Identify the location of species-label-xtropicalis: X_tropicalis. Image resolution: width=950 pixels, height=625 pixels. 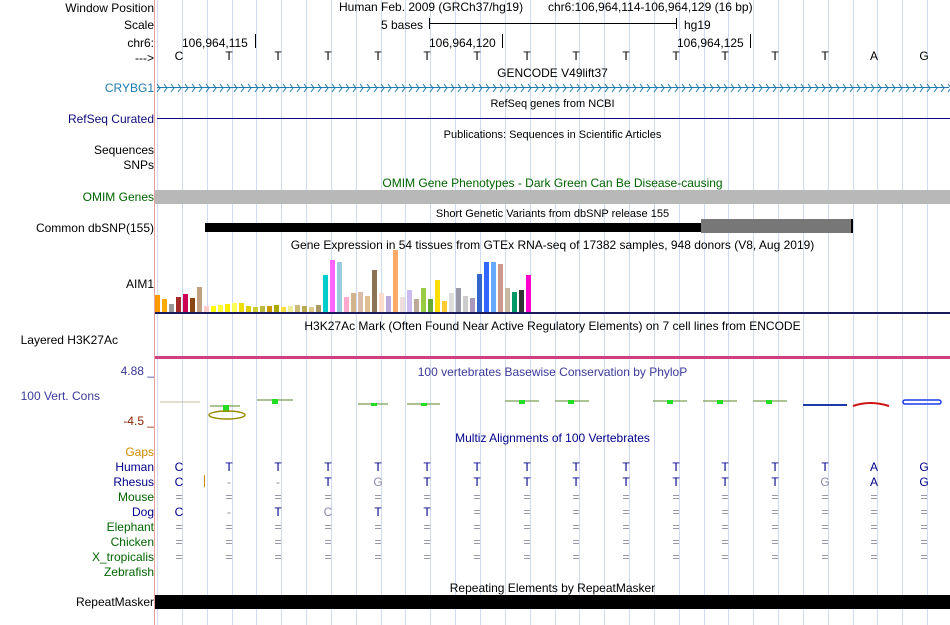
(122, 557).